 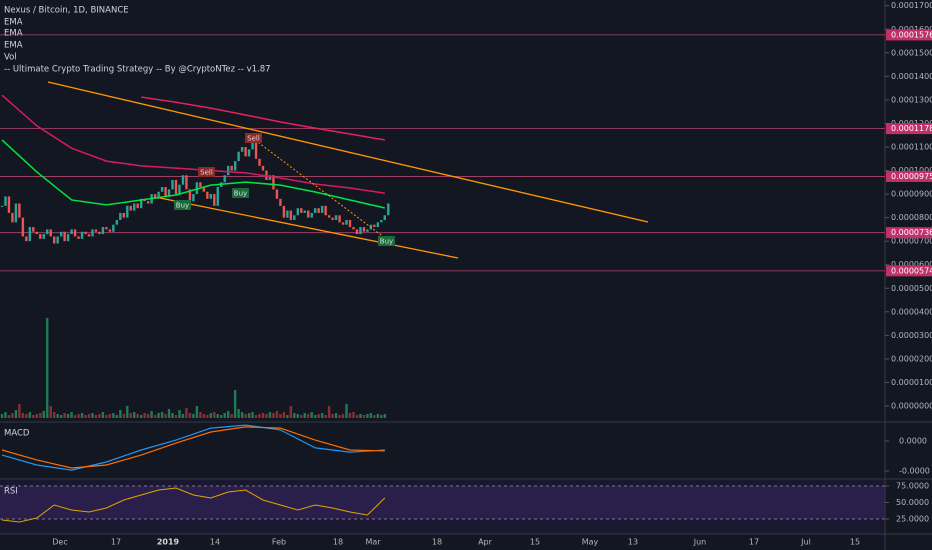 What do you see at coordinates (338, 542) in the screenshot?
I see `time-label: 18` at bounding box center [338, 542].